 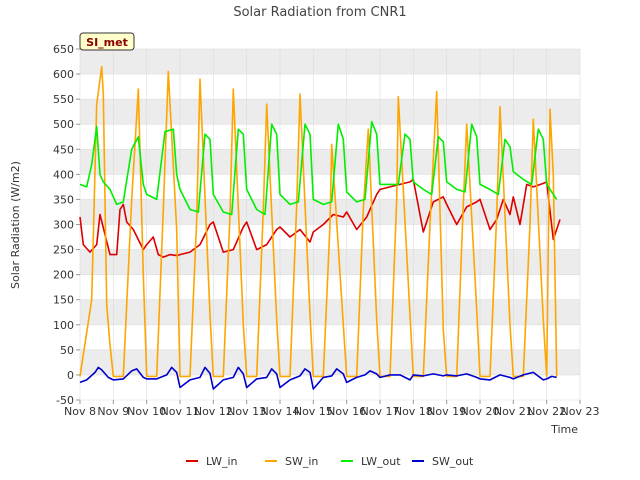 I want to click on y-tick-label: 250, so click(x=63, y=250).